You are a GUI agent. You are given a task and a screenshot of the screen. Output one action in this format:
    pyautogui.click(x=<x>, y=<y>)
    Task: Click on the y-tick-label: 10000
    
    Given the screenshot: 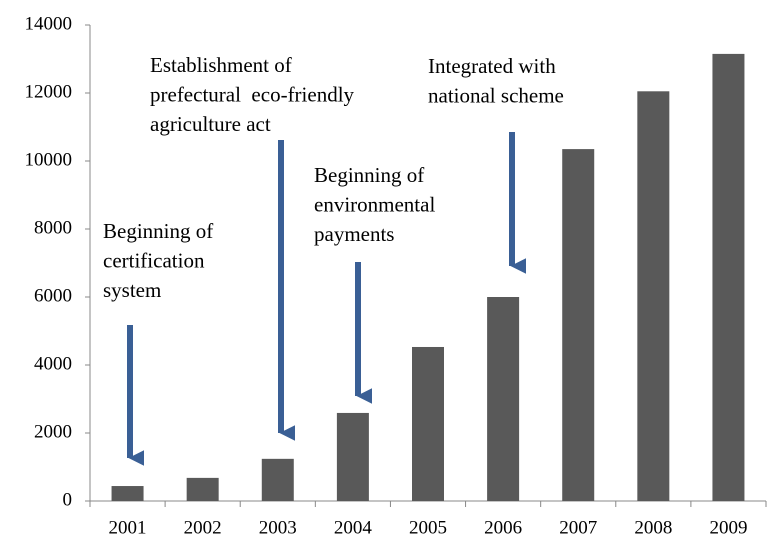 What is the action you would take?
    pyautogui.click(x=49, y=159)
    